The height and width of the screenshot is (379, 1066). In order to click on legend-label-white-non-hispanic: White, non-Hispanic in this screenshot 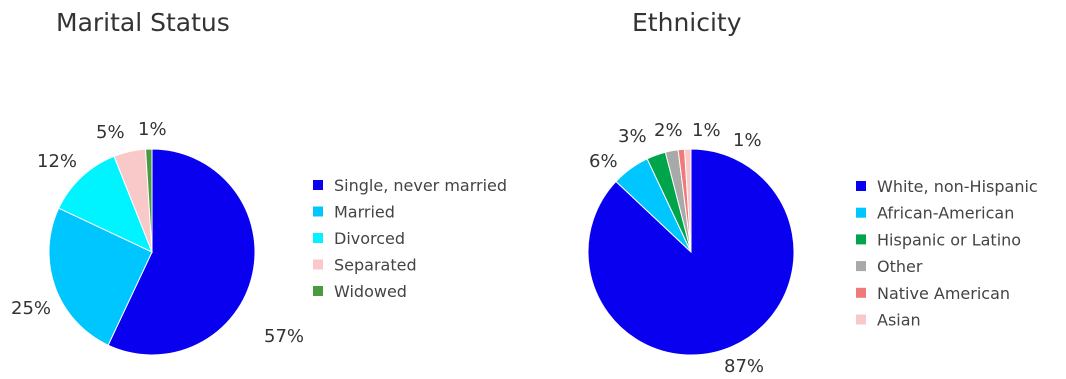, I will do `click(957, 186)`.